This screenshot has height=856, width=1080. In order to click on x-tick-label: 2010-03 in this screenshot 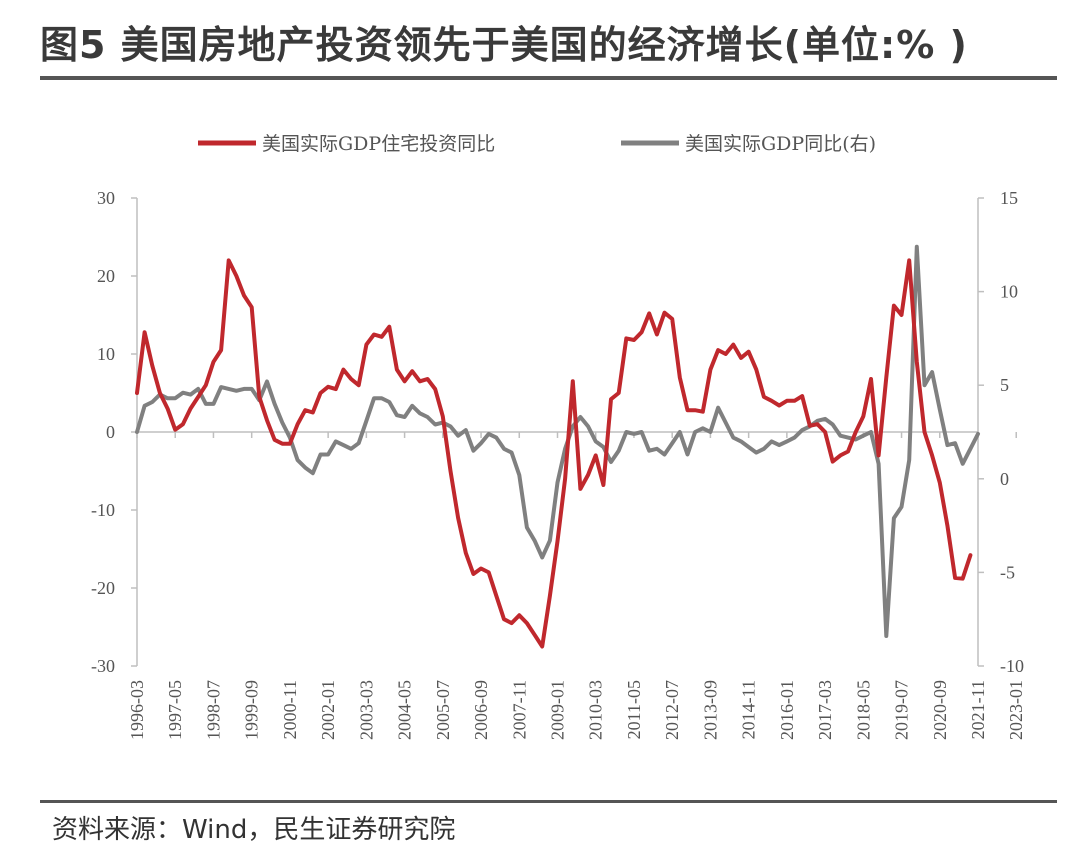, I will do `click(596, 710)`.